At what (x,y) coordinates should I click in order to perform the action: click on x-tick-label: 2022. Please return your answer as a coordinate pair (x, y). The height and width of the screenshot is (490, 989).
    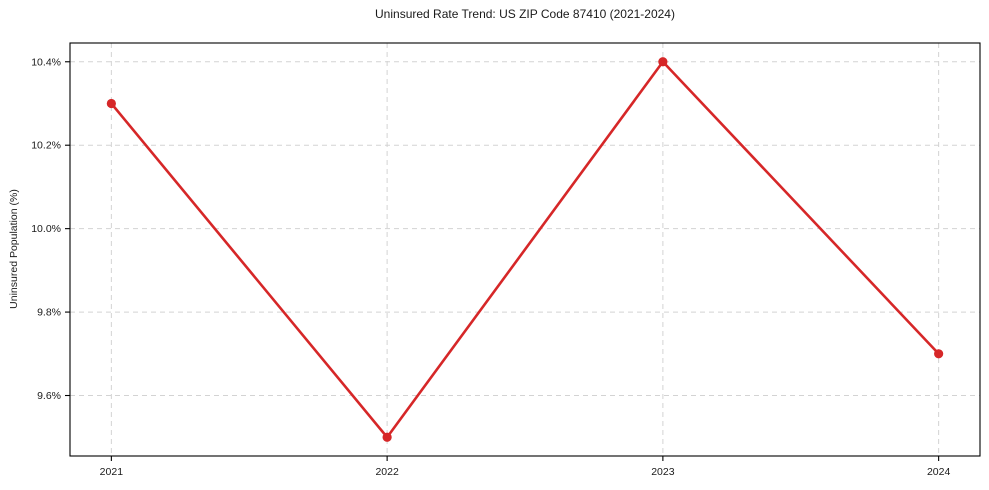
    Looking at the image, I should click on (387, 472).